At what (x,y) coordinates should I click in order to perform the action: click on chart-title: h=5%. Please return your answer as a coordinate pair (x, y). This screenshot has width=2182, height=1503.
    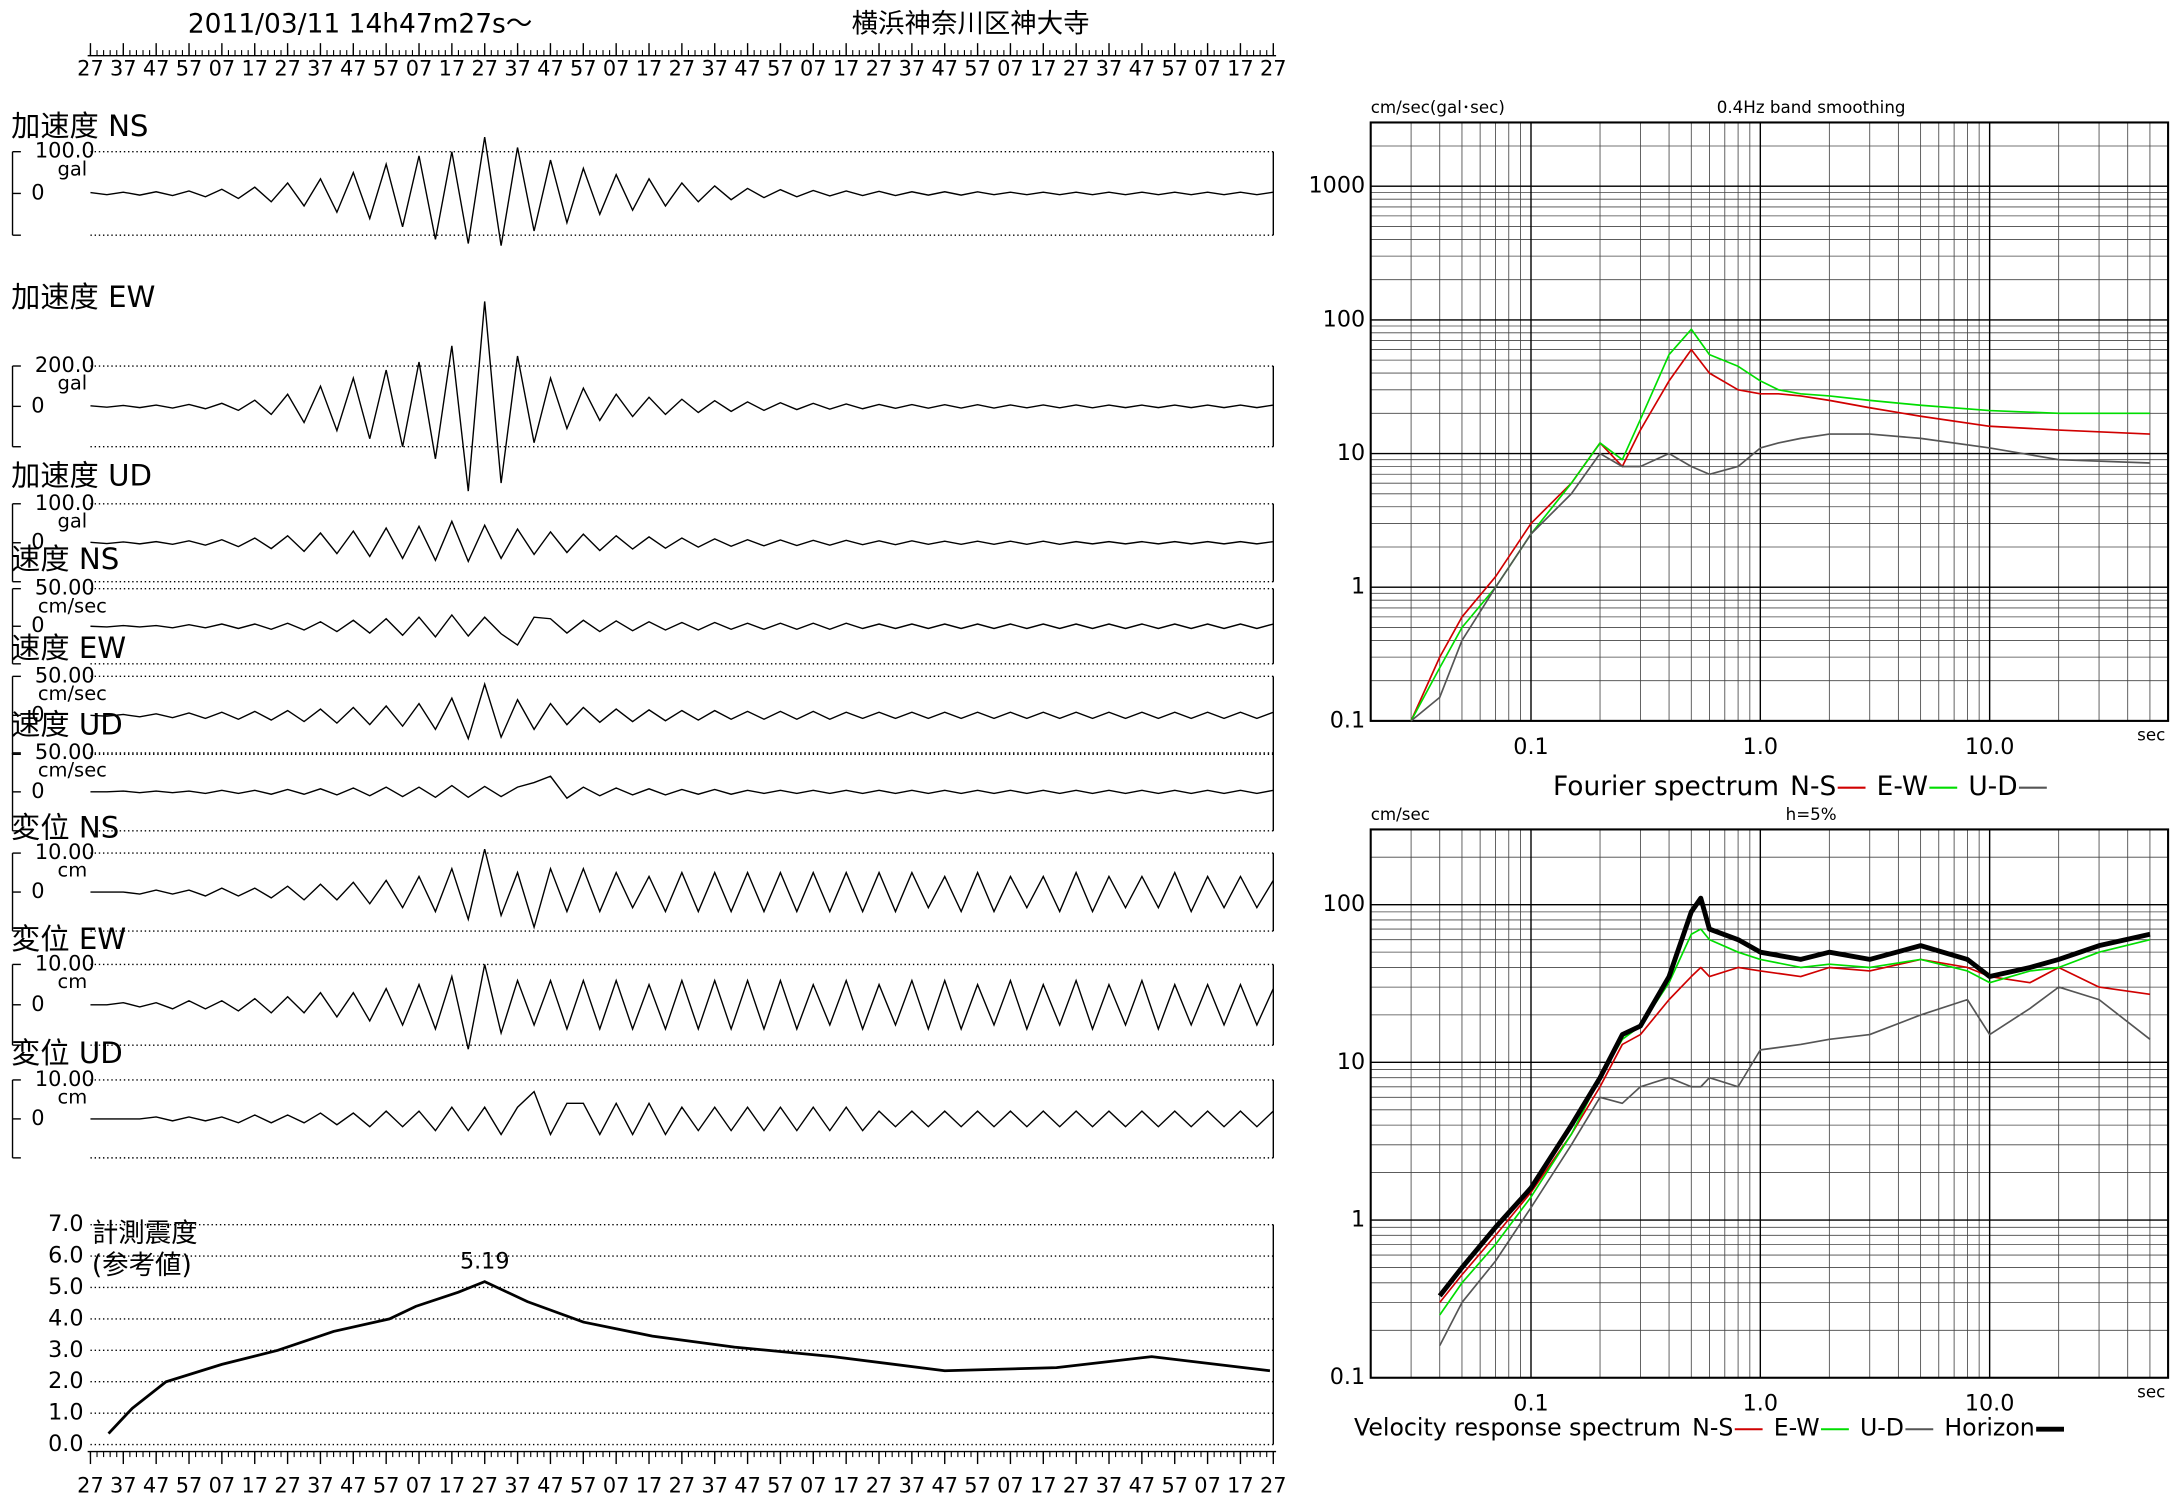
    Looking at the image, I should click on (1811, 814).